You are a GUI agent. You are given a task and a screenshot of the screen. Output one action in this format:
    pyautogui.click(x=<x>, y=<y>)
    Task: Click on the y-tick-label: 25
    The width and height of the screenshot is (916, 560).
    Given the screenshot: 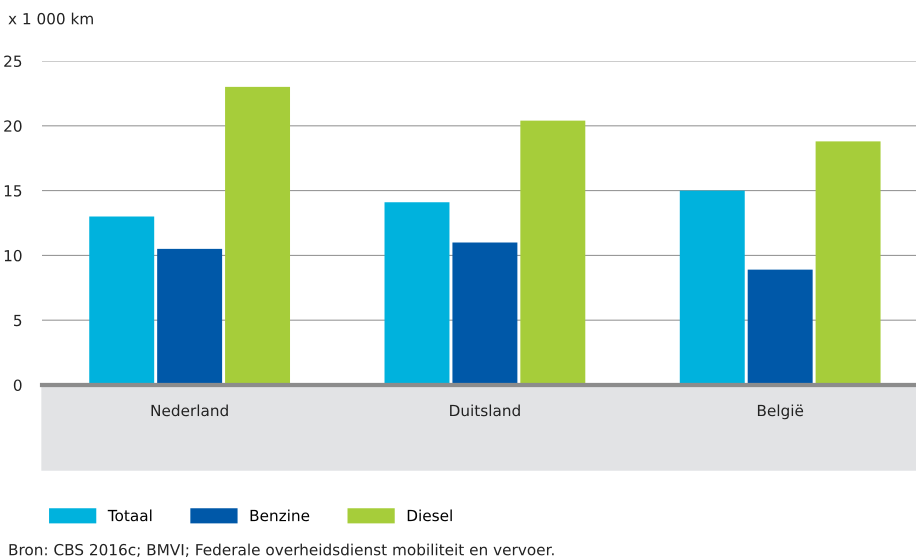 What is the action you would take?
    pyautogui.click(x=13, y=61)
    